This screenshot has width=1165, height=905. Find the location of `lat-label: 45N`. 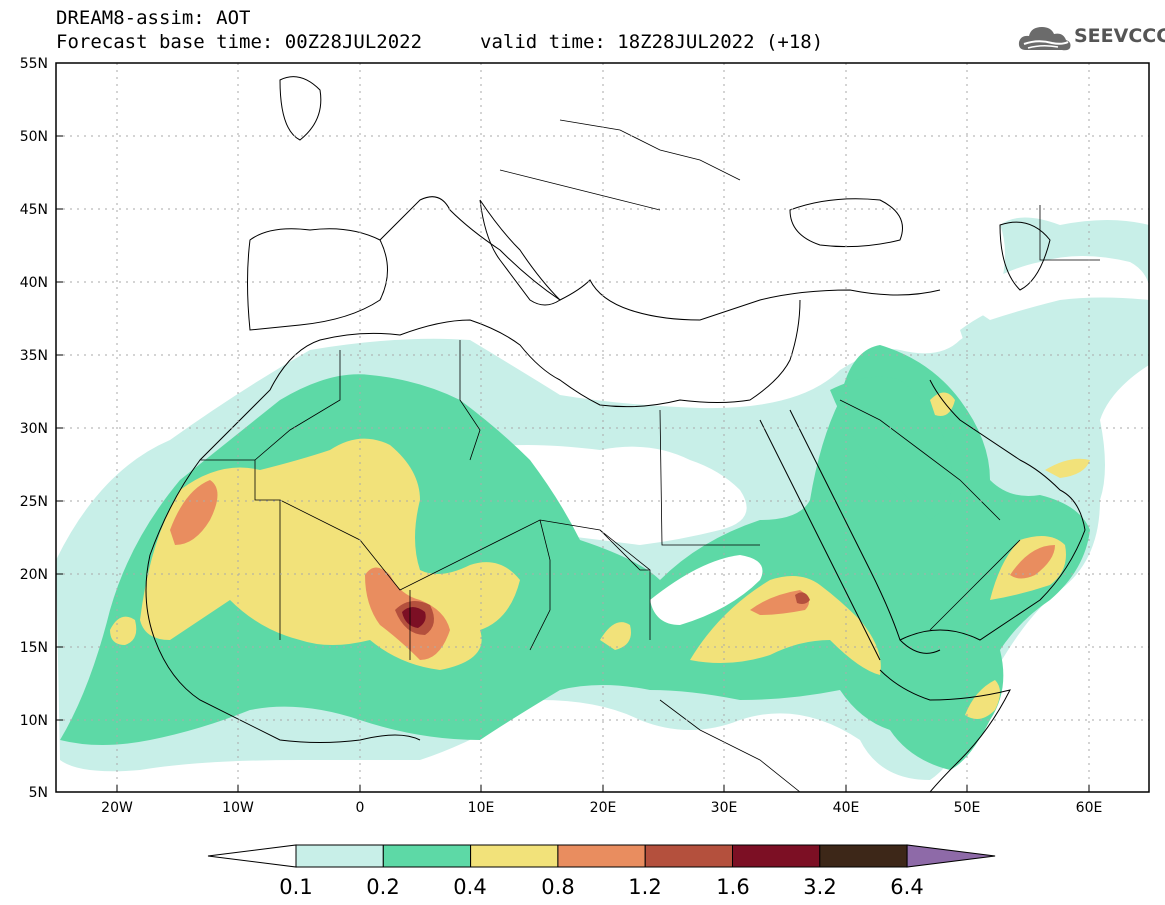

lat-label: 45N is located at coordinates (34, 210).